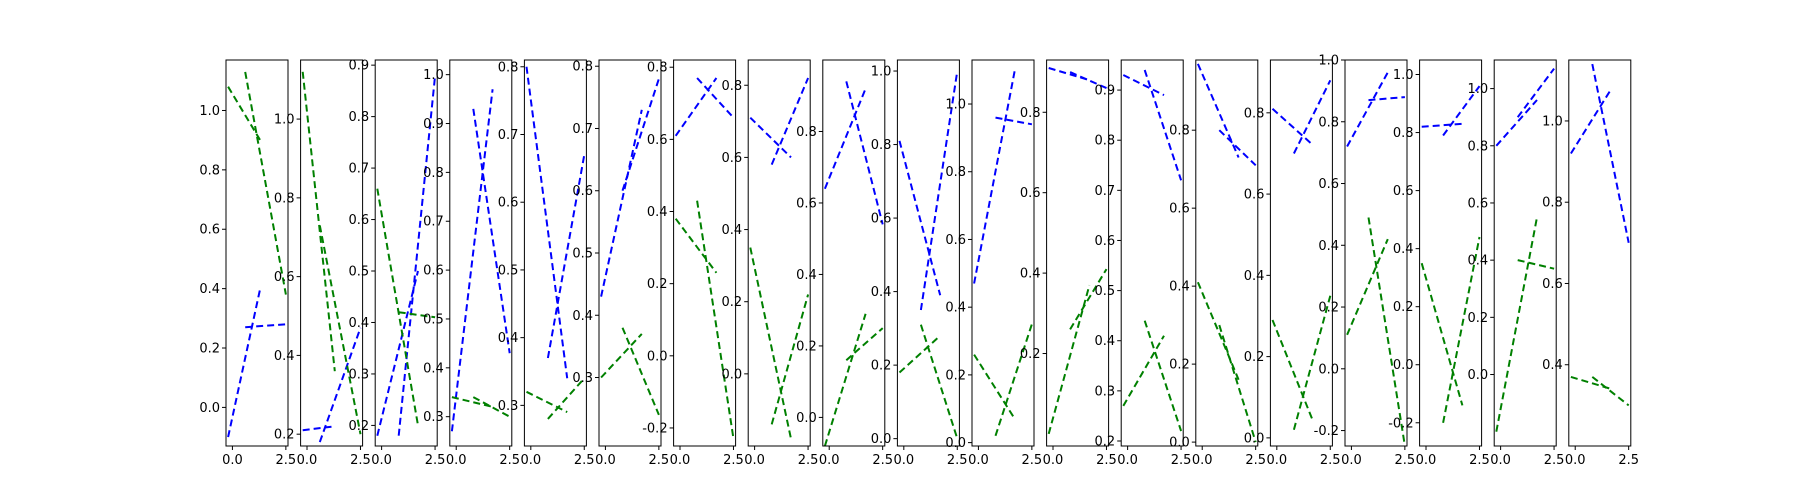 This screenshot has height=500, width=1800. I want to click on subplot-panel-10: 0.0 2.50.00.20.40.60.81.0, so click(919, 263).